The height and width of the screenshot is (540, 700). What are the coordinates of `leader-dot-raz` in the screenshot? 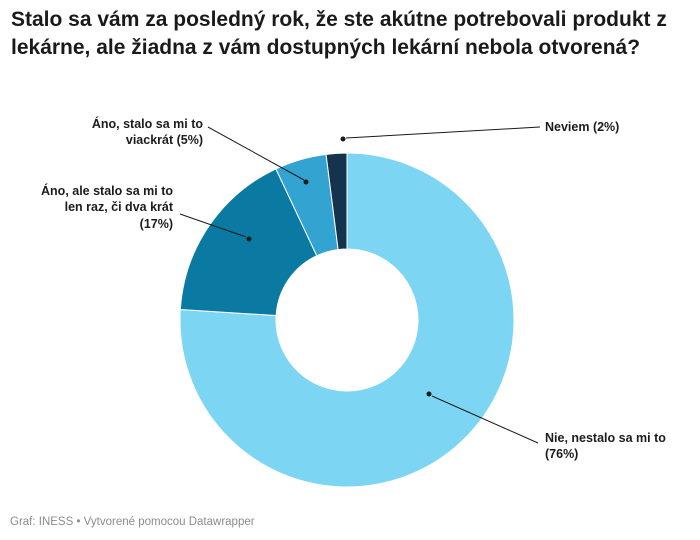 It's located at (249, 239).